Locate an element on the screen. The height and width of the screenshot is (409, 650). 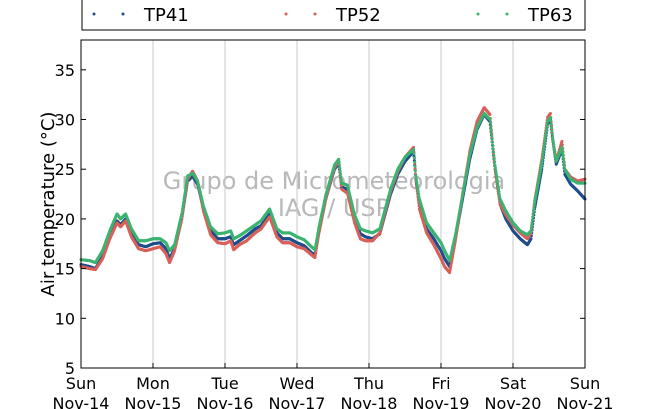
legend-label: TP63 is located at coordinates (550, 15).